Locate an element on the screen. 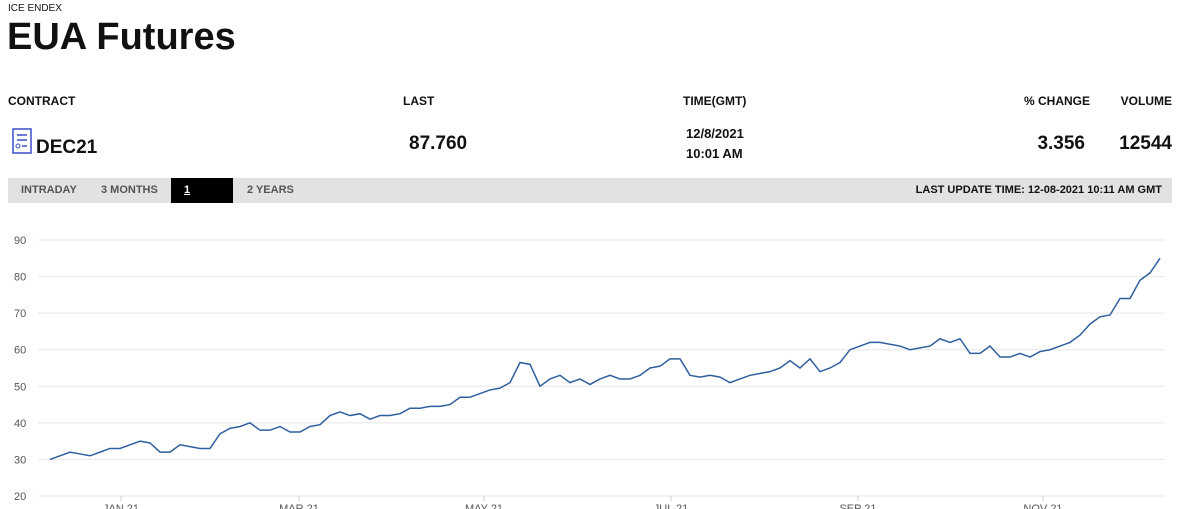  y-tick-label: 50 is located at coordinates (20, 387).